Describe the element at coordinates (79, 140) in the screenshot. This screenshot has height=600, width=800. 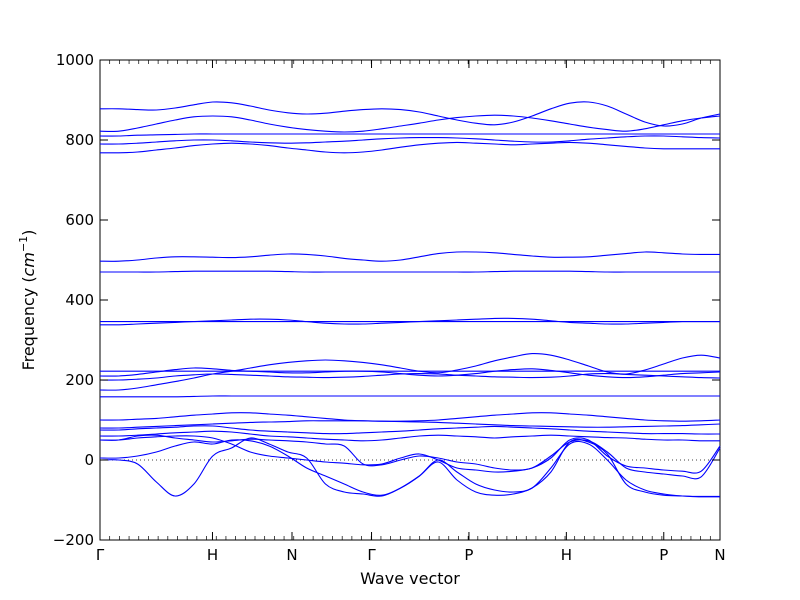
I see `y-tick-label: 800` at that location.